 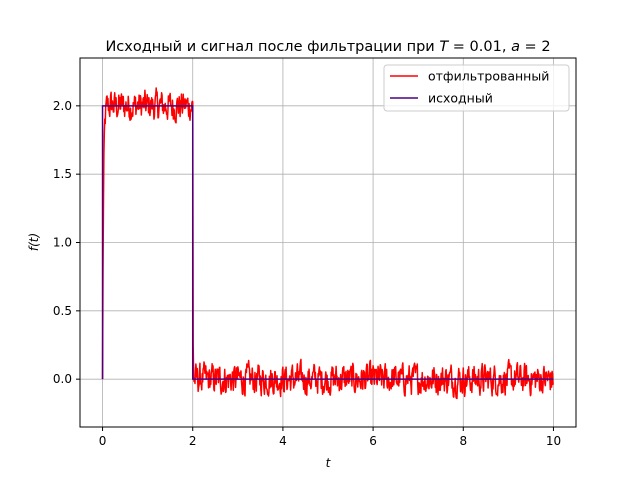 What do you see at coordinates (329, 463) in the screenshot?
I see `x-axis-label: t` at bounding box center [329, 463].